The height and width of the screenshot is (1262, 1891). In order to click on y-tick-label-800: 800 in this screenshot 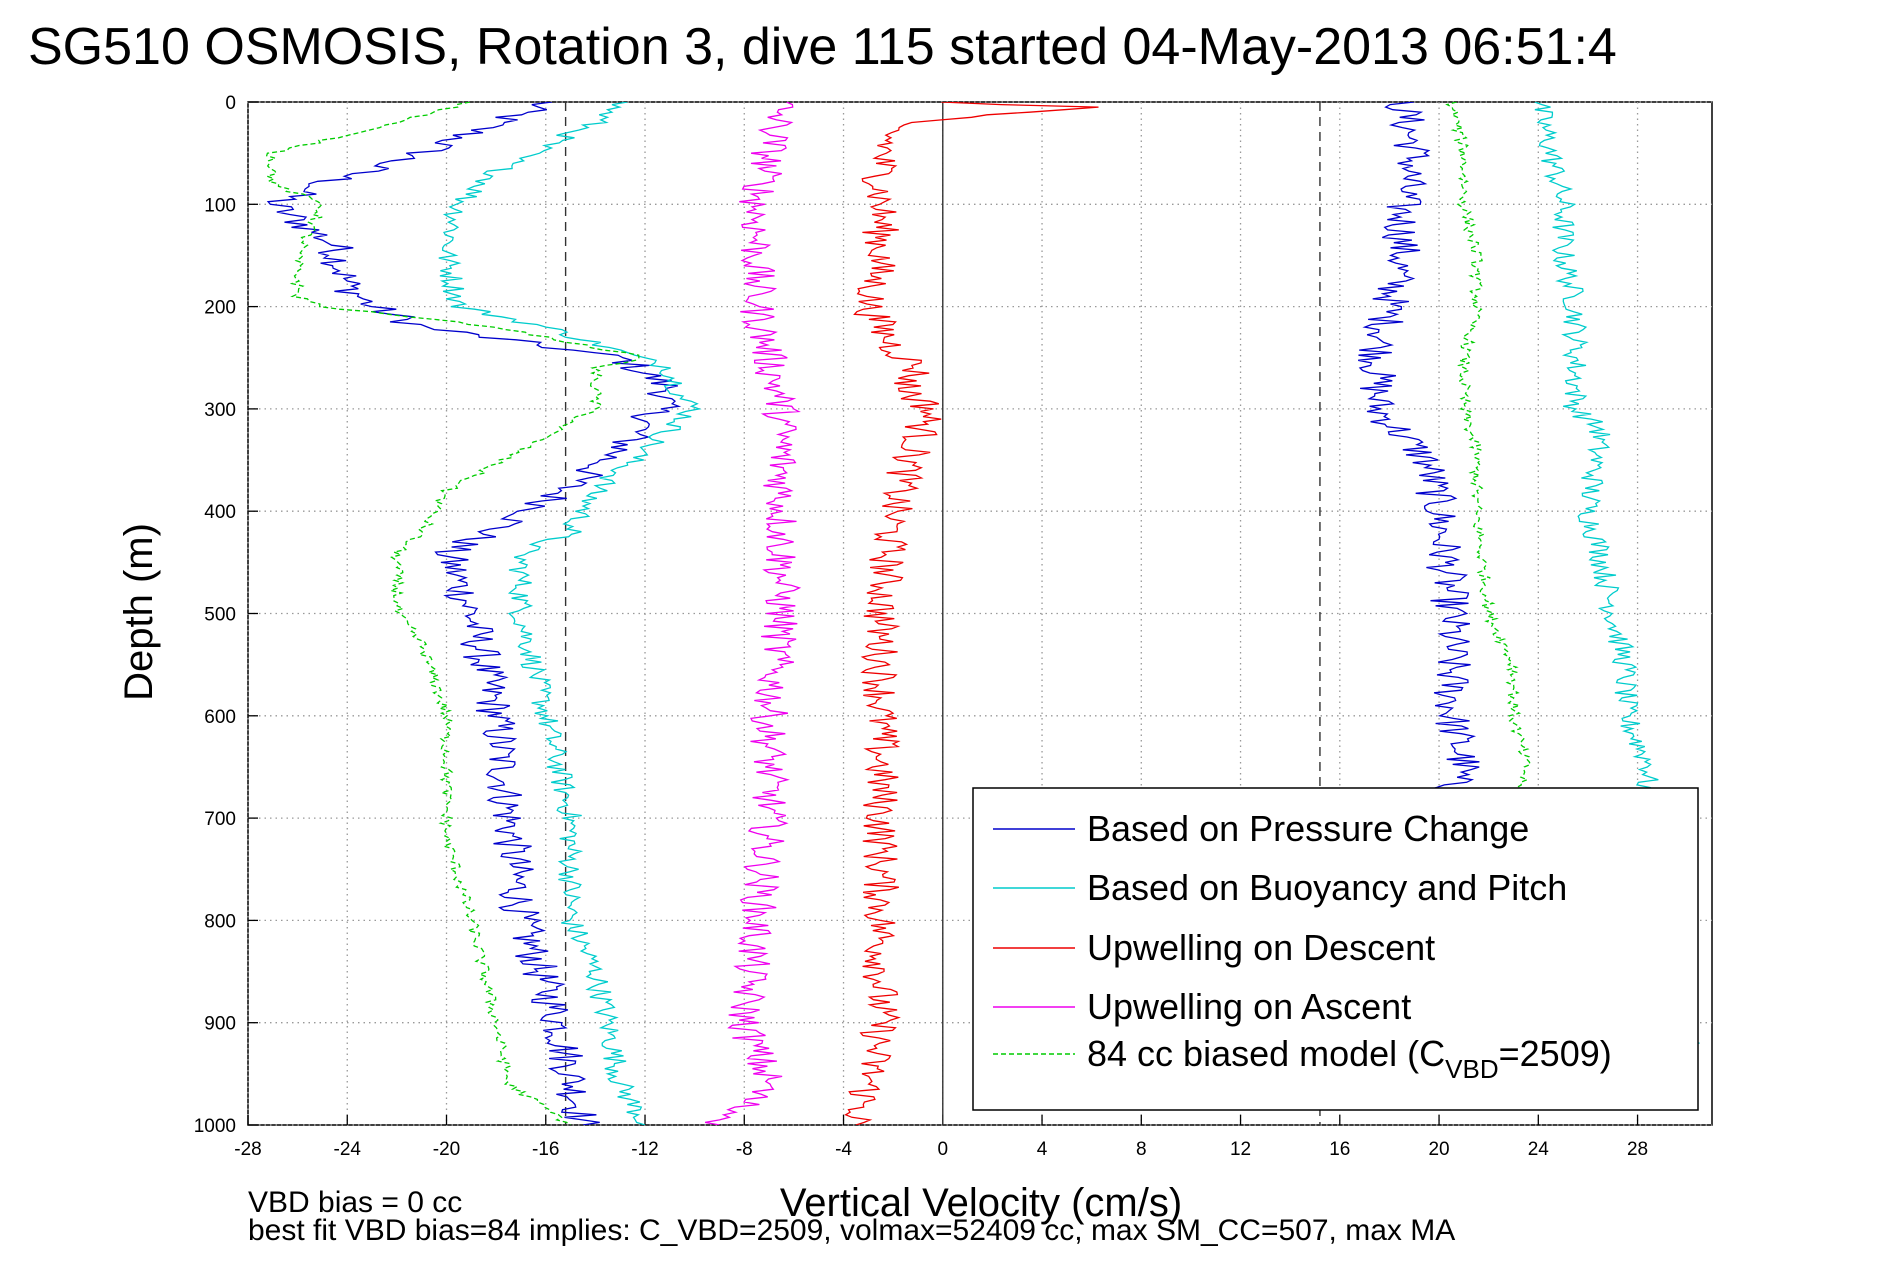, I will do `click(220, 921)`.